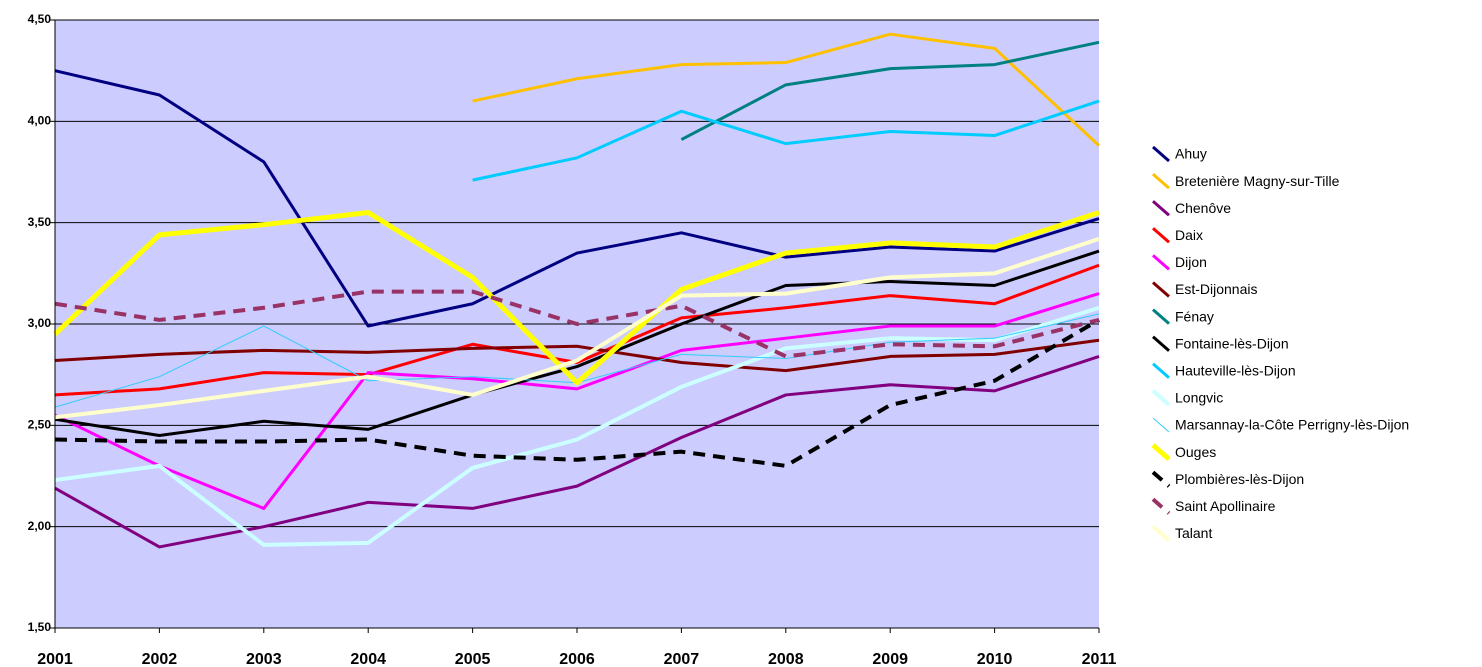 Image resolution: width=1482 pixels, height=667 pixels. Describe the element at coordinates (1193, 533) in the screenshot. I see `legend-label: Talant` at that location.